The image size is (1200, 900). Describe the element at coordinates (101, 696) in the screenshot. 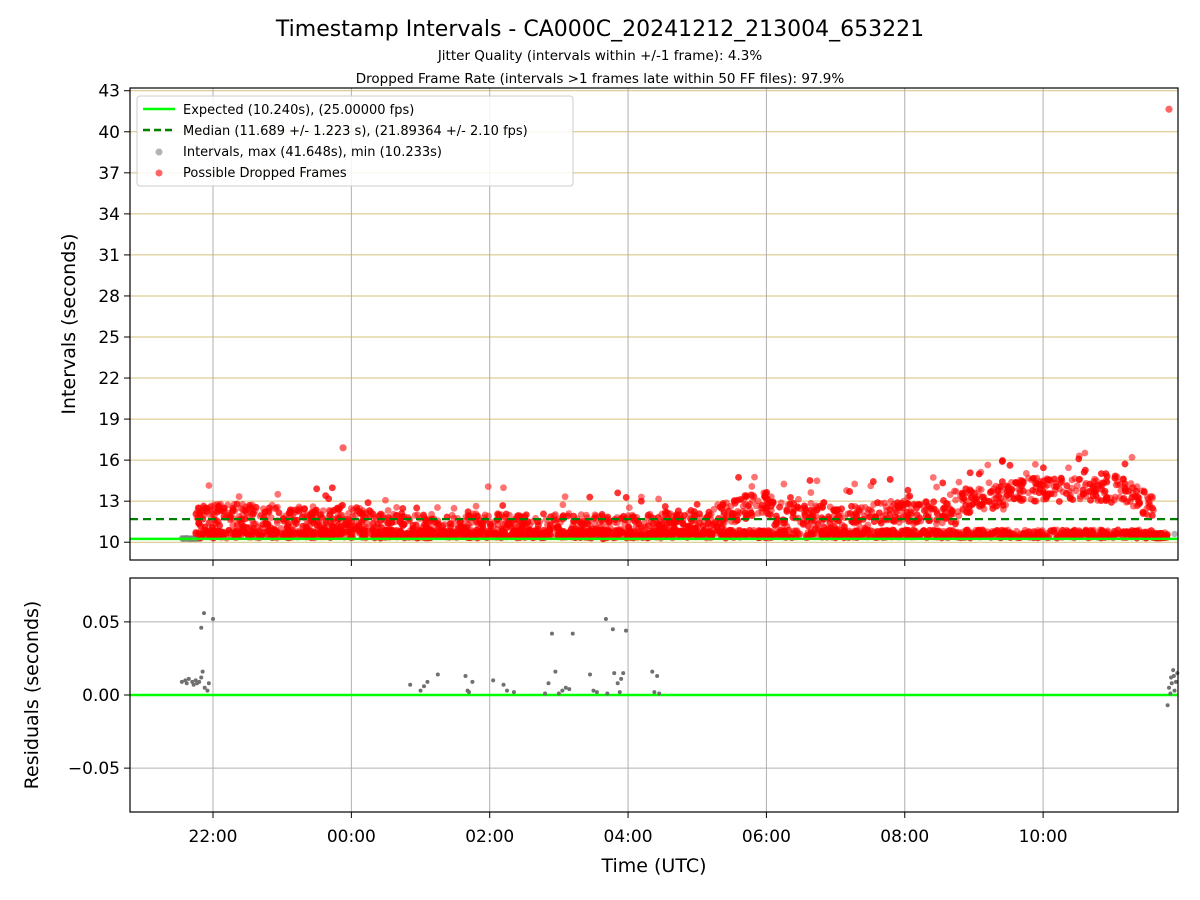

I see `residuals-y-tick-label: 0.00` at that location.